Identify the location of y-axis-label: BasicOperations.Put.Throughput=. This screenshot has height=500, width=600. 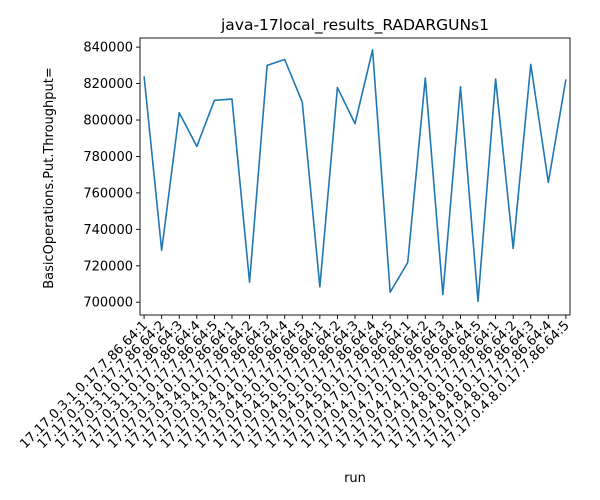
(49, 178).